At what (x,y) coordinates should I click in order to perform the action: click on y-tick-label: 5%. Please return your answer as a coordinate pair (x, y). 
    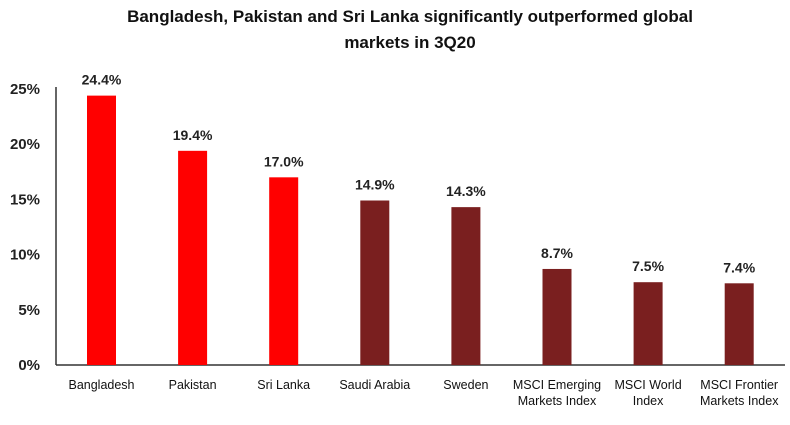
    Looking at the image, I should click on (29, 310).